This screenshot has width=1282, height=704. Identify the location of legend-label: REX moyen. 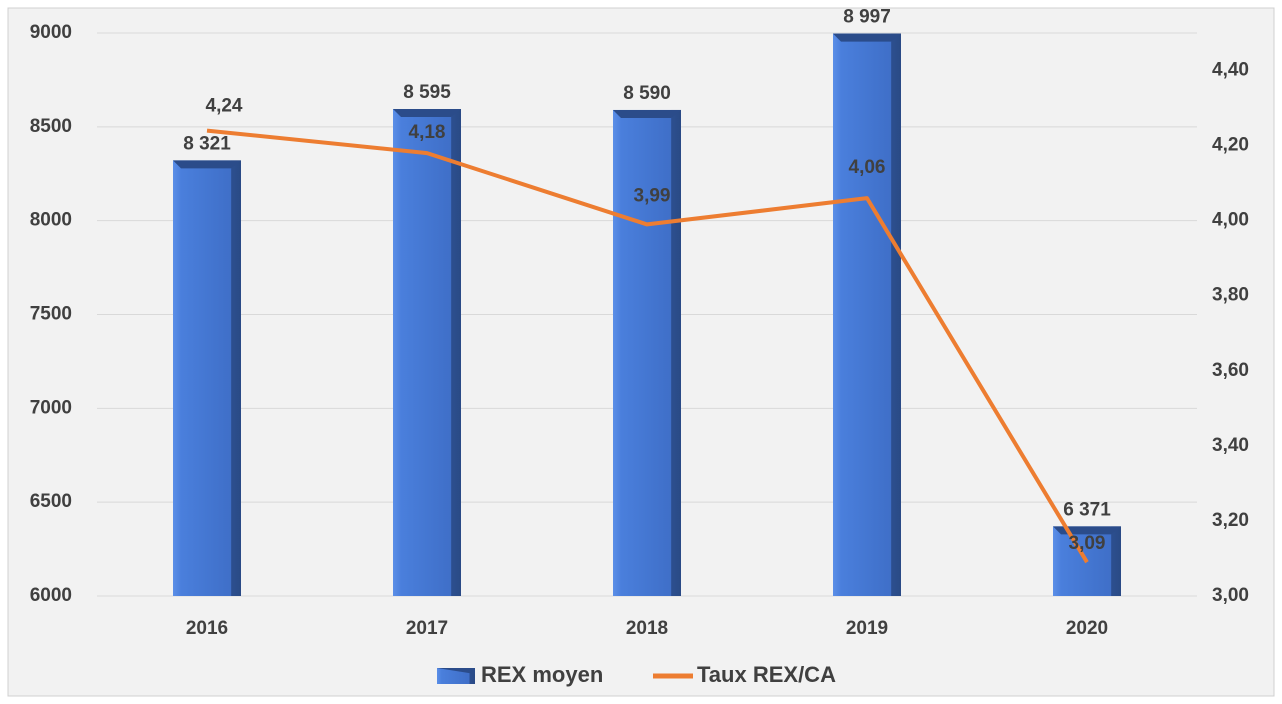
(542, 674).